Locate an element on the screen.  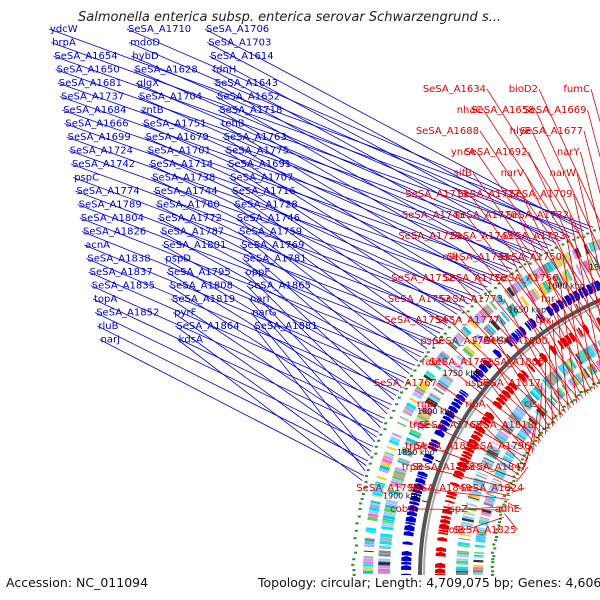
gene-label: topA is located at coordinates (105, 299).